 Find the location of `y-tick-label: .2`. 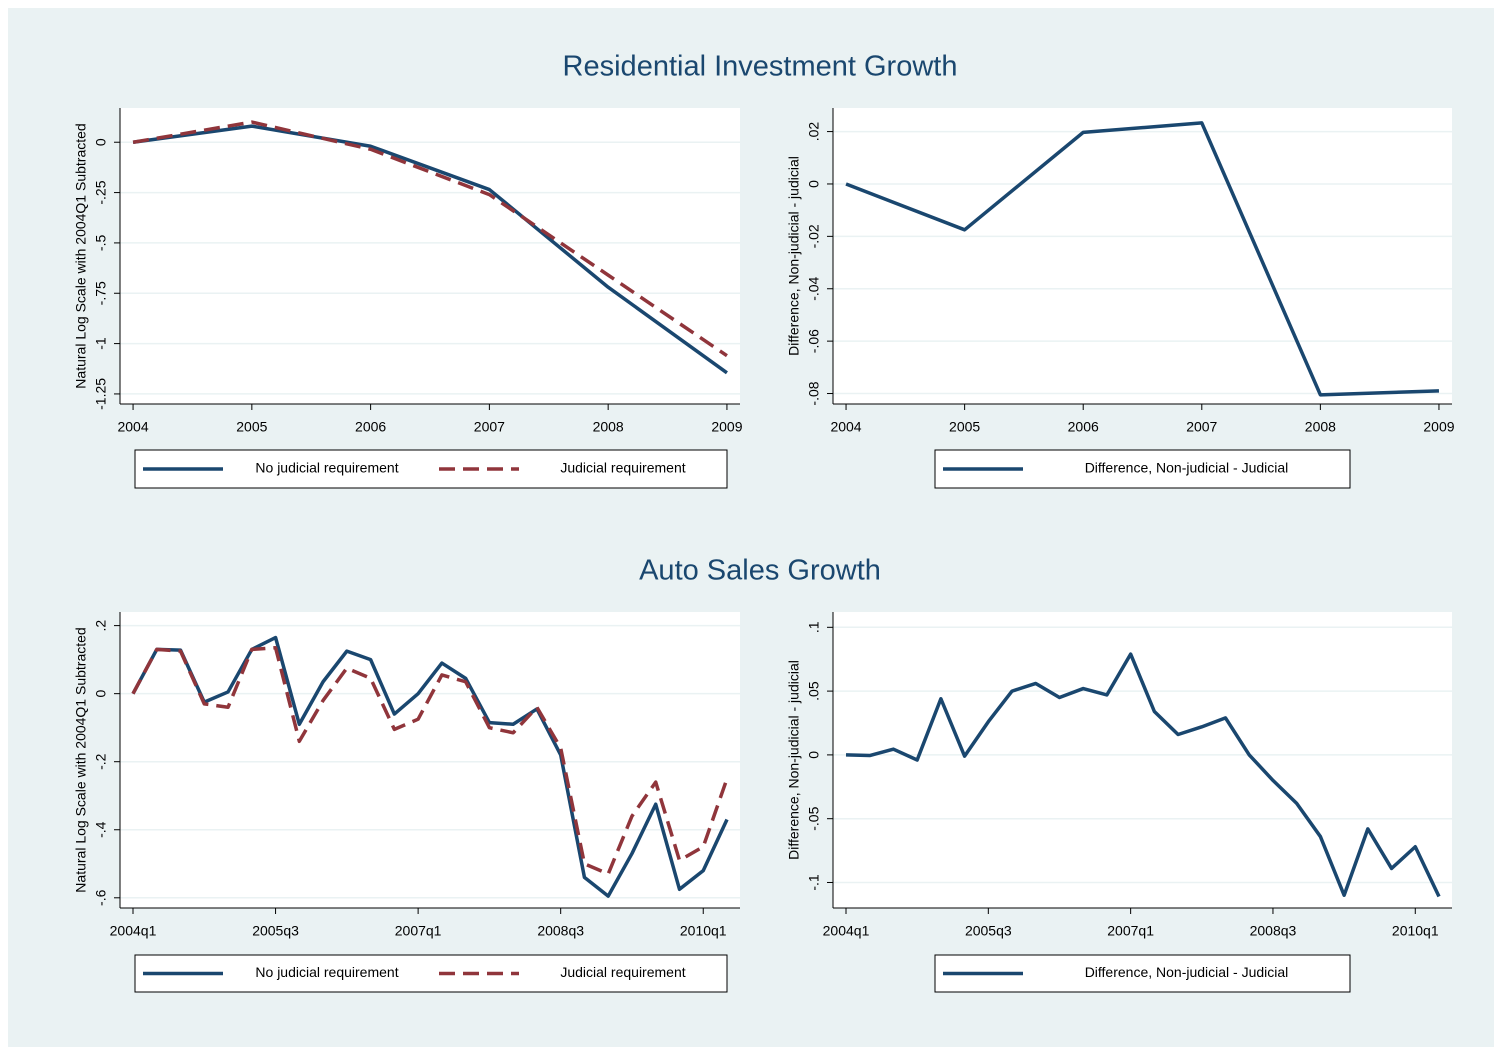

y-tick-label: .2 is located at coordinates (101, 626).